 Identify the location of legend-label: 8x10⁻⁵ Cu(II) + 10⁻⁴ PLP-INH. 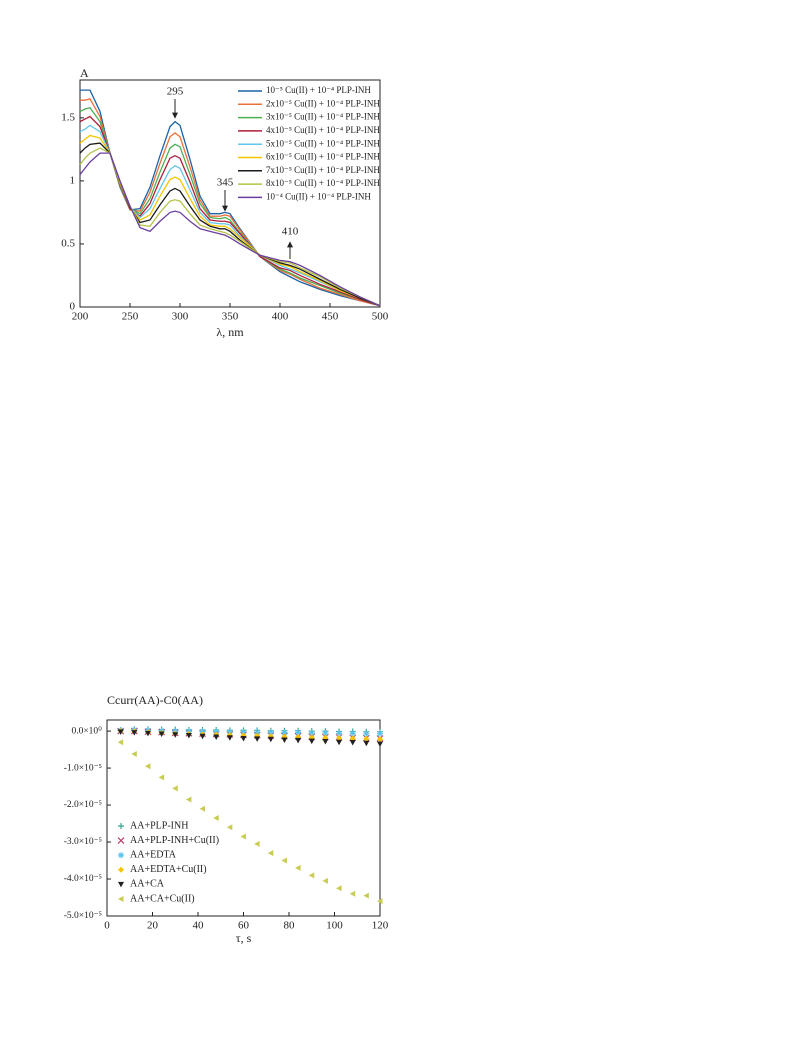
(323, 183).